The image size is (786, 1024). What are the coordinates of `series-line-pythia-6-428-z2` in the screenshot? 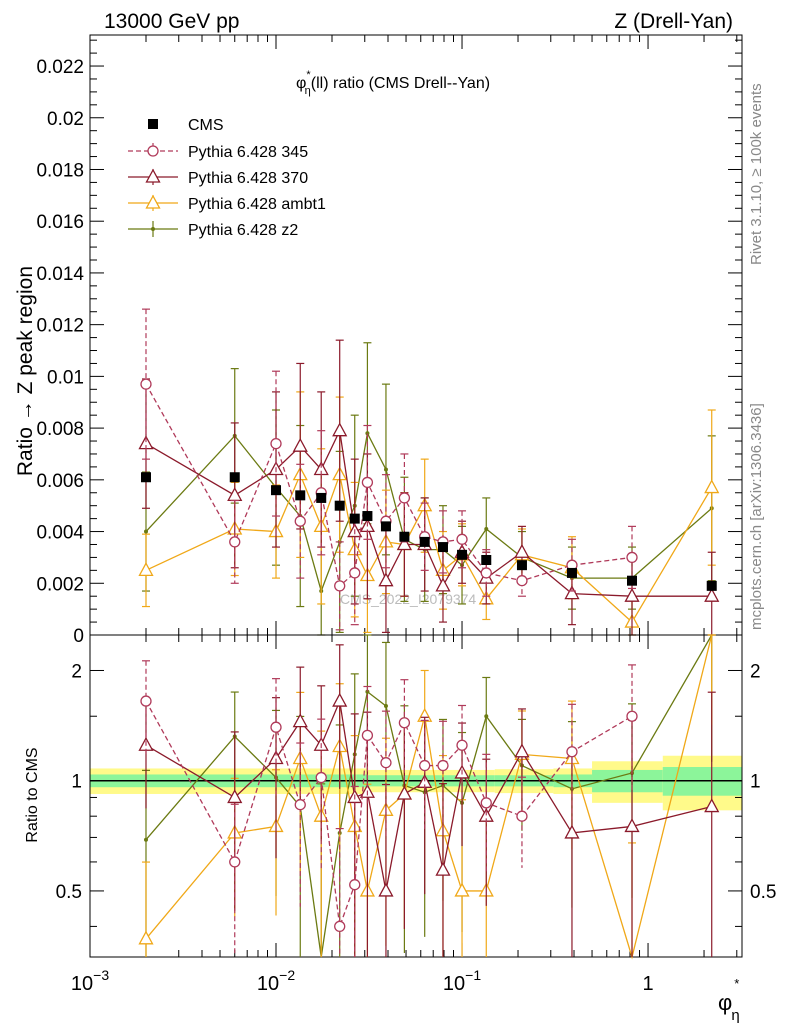 It's located at (429, 512).